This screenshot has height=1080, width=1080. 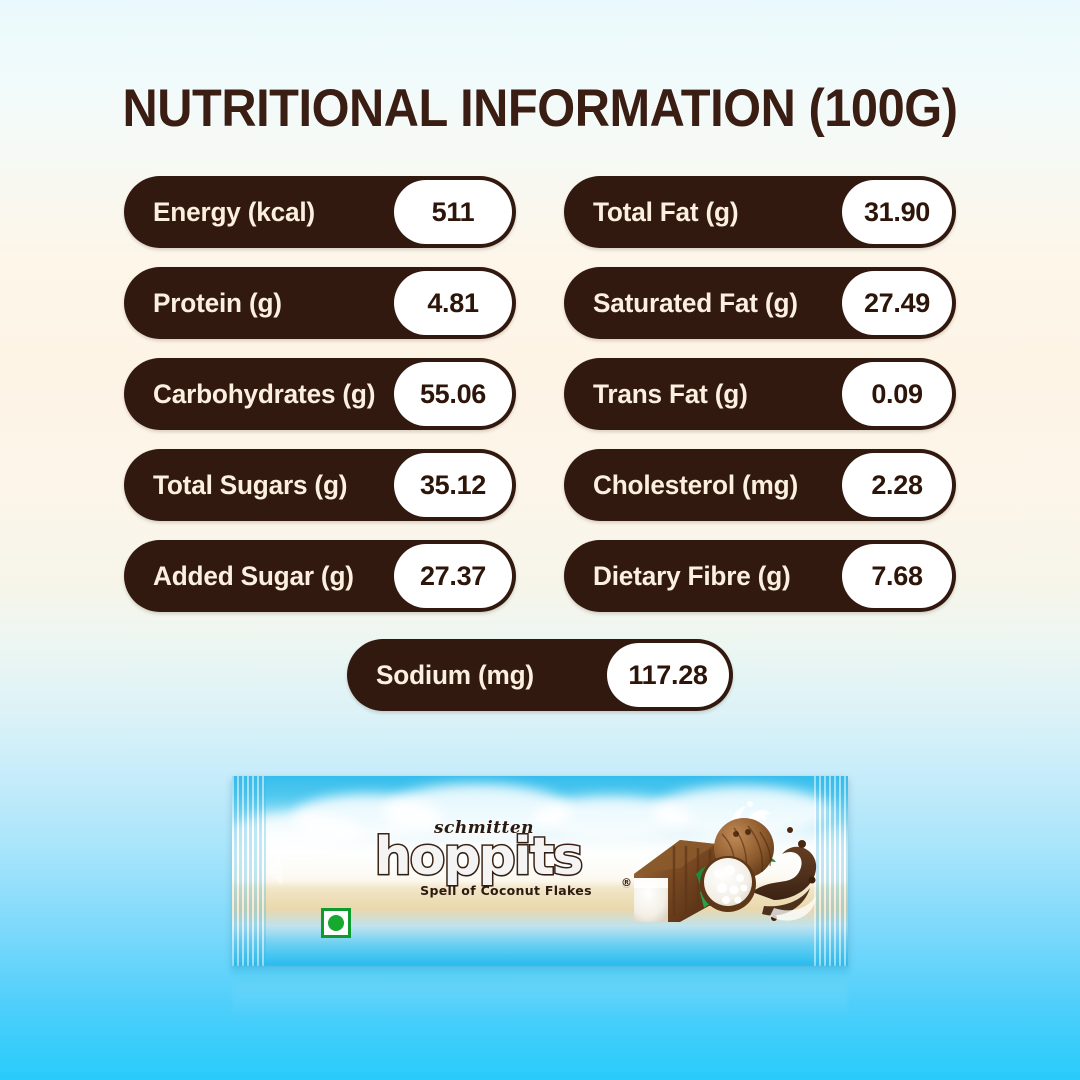 I want to click on nutrient-label: Total Sugars (g), so click(x=250, y=484).